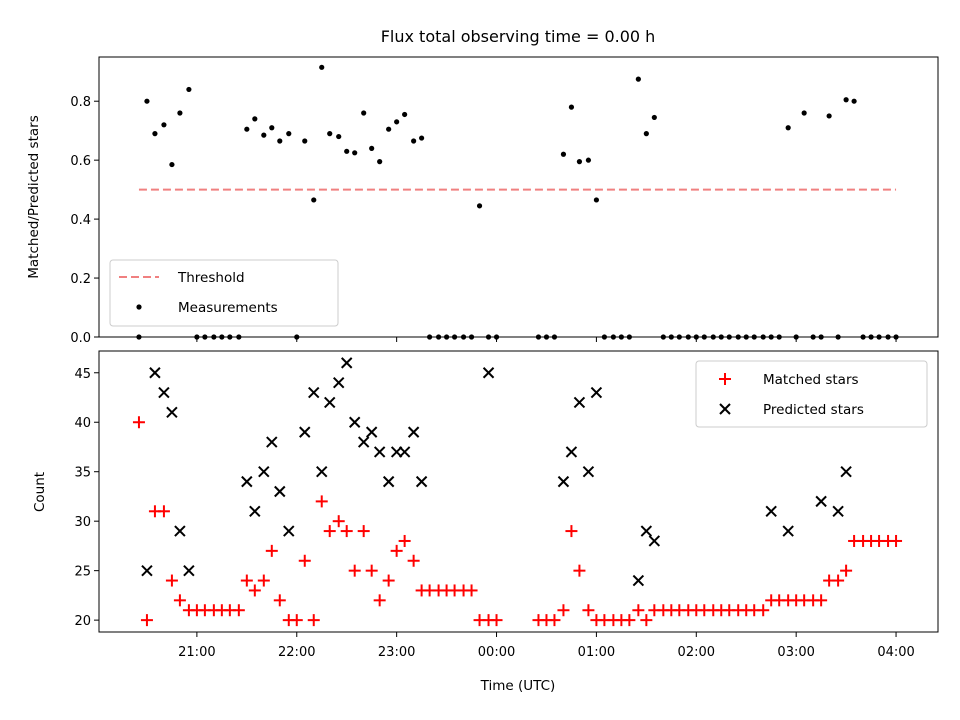 The width and height of the screenshot is (960, 720). Describe the element at coordinates (80, 161) in the screenshot. I see `y-tick-label: 0.6` at that location.